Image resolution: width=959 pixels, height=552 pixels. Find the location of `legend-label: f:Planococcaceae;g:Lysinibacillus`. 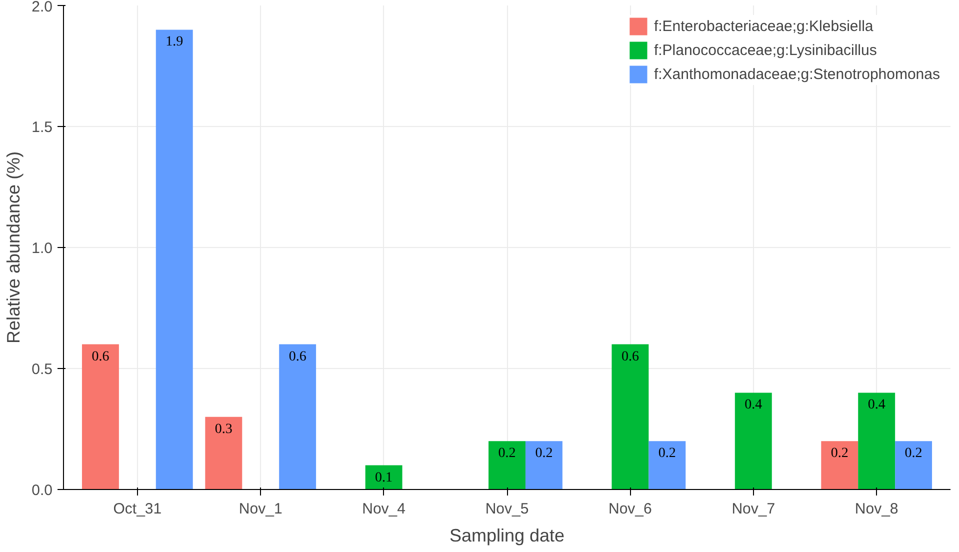

legend-label: f:Planococcaceae;g:Lysinibacillus is located at coordinates (765, 50).